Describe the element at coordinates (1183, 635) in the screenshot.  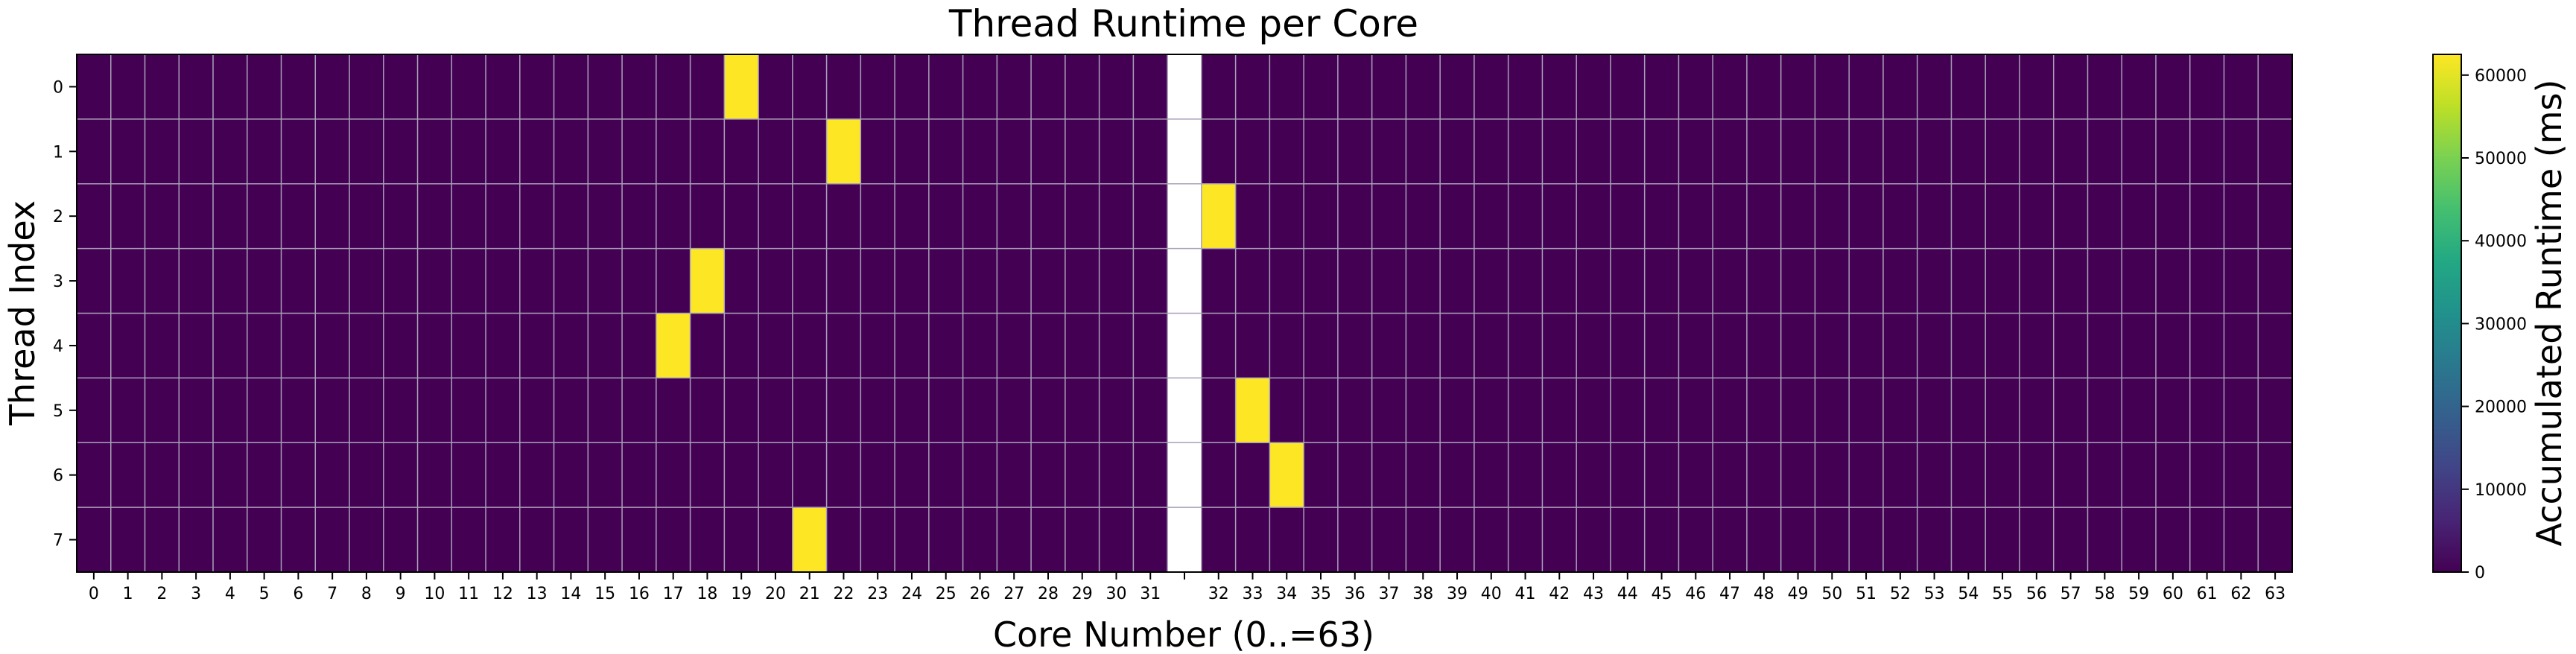
I see `x-axis-label: Core Number (0..=63)` at that location.